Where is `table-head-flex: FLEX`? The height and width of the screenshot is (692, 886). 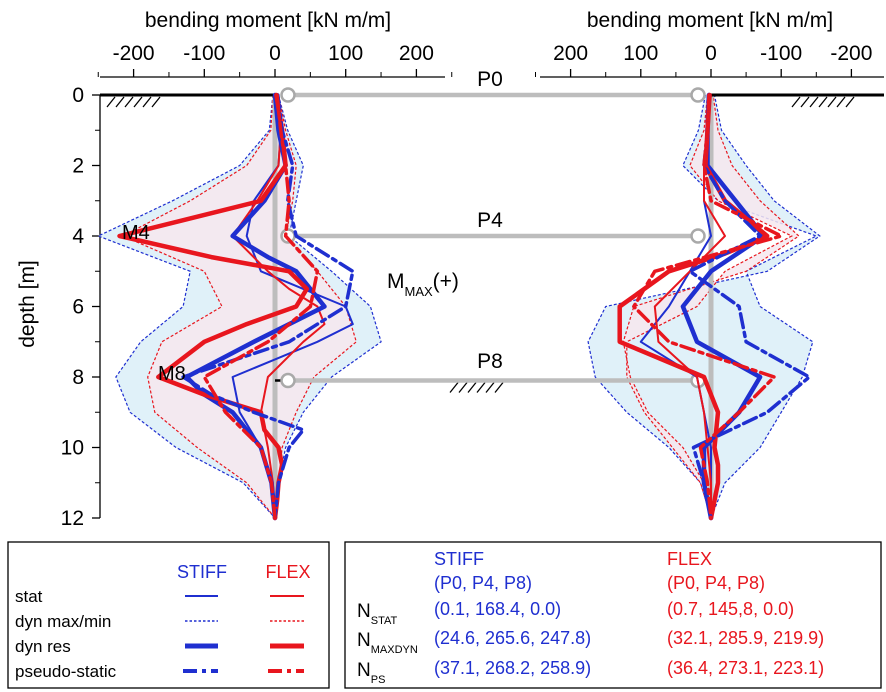 table-head-flex: FLEX is located at coordinates (689, 559).